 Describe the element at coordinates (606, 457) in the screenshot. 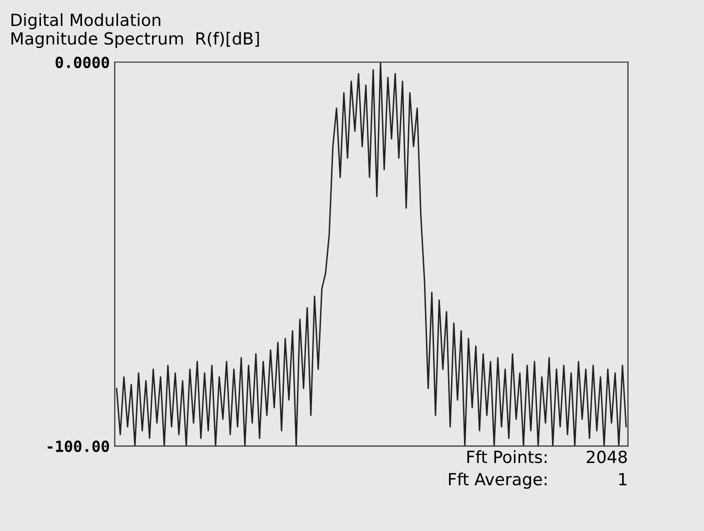

I see `text: 2048` at that location.